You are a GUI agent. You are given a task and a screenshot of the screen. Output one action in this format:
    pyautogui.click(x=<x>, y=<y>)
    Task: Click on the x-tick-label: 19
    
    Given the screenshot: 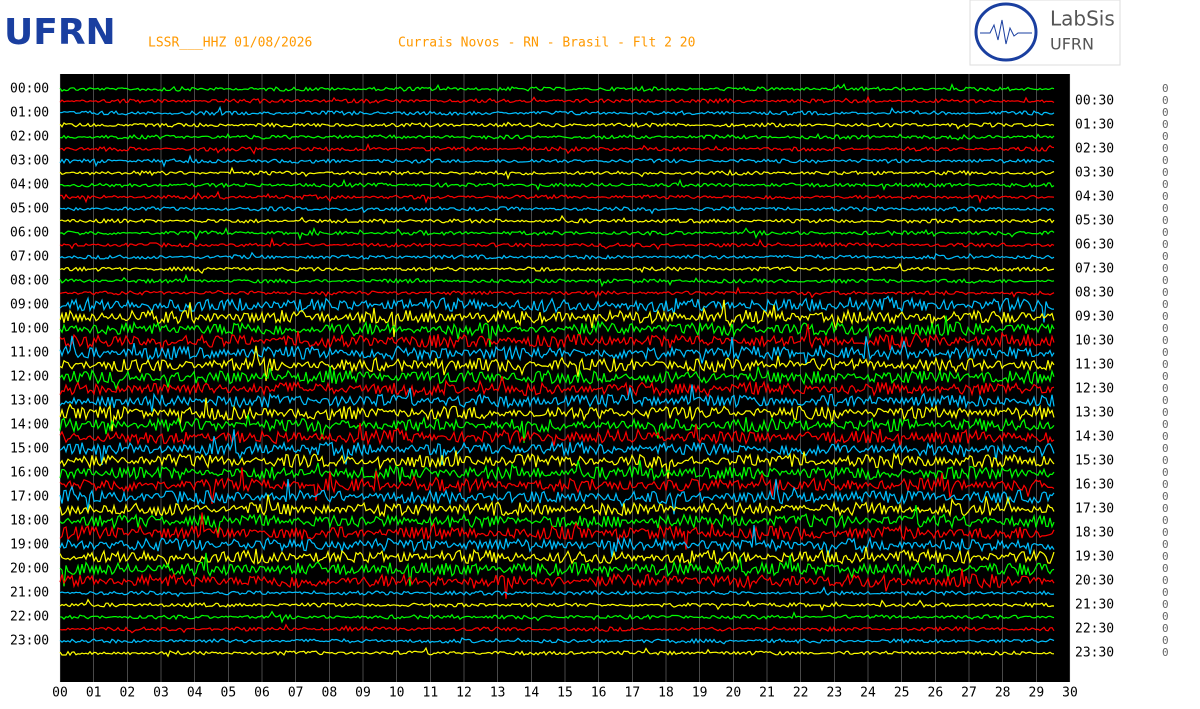 What is the action you would take?
    pyautogui.click(x=700, y=693)
    